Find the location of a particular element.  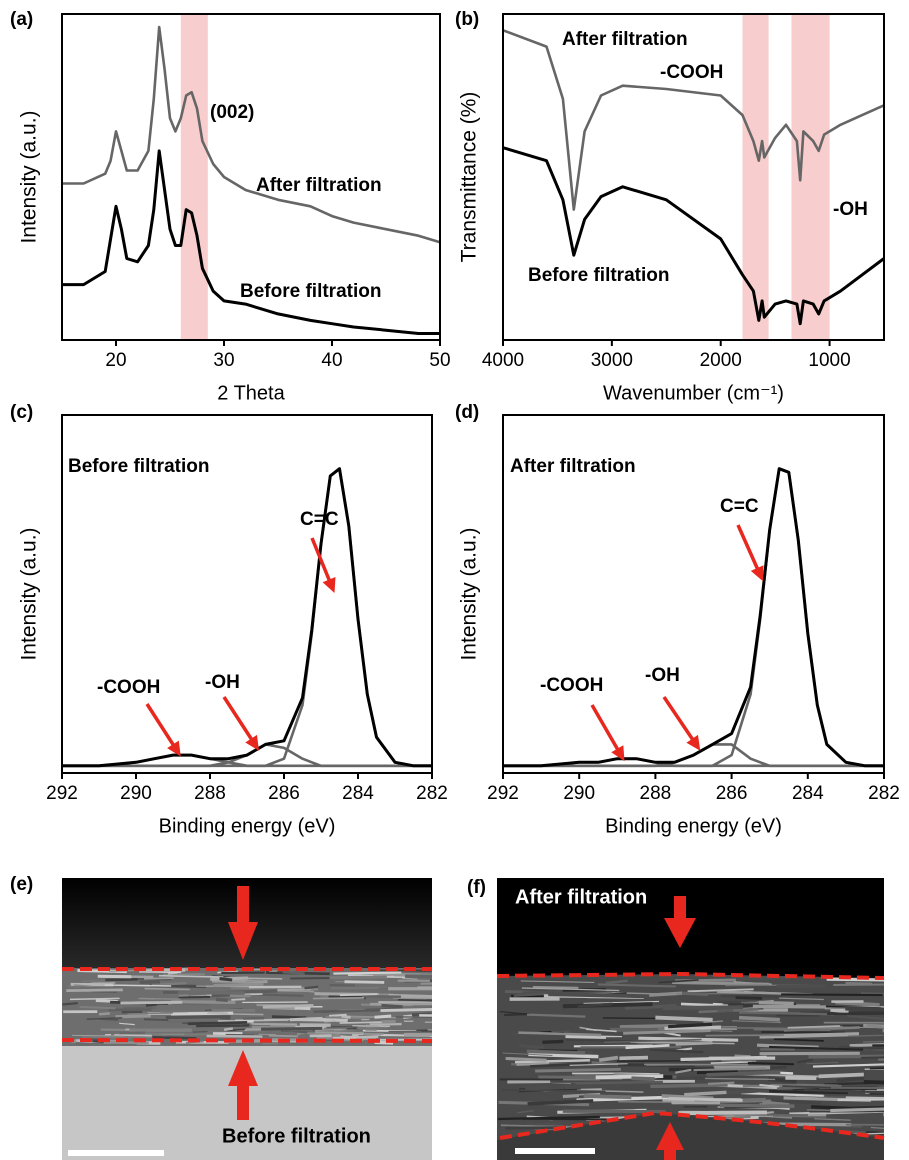

annotation: After filtration is located at coordinates (319, 185).